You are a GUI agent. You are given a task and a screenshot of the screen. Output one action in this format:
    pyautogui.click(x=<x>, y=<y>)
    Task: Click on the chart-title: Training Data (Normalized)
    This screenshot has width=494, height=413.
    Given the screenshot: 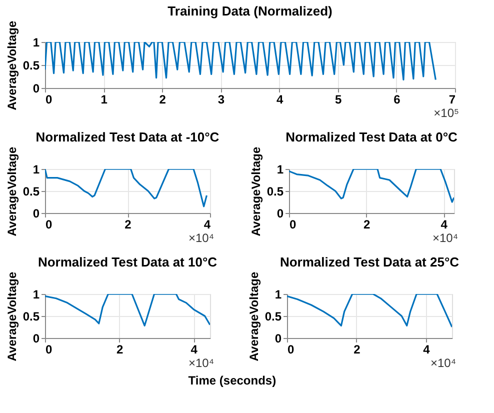 What is the action you would take?
    pyautogui.click(x=250, y=10)
    